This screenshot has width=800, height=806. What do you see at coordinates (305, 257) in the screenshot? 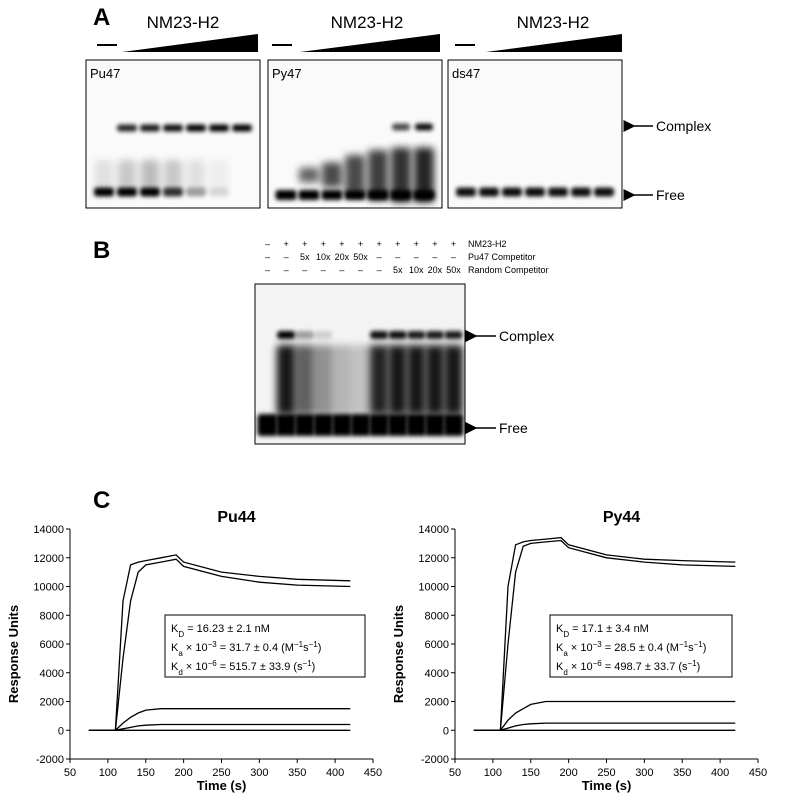
I see `lane-label: 5x` at bounding box center [305, 257].